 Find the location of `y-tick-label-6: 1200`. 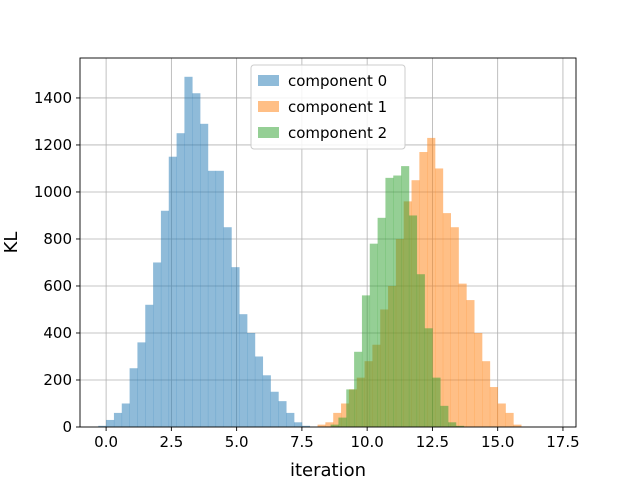

y-tick-label-6: 1200 is located at coordinates (53, 145).